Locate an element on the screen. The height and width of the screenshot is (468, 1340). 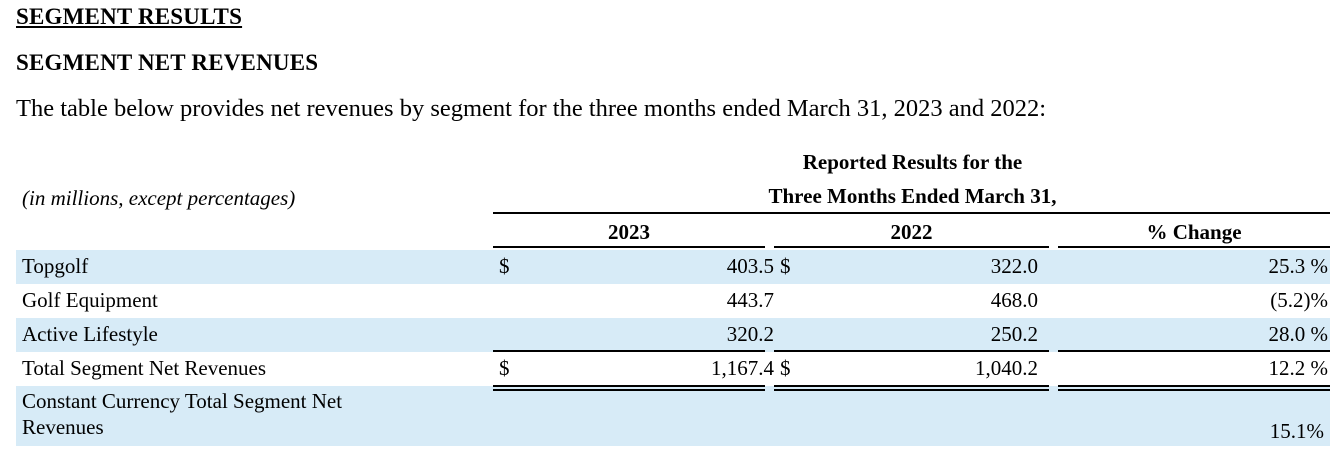
column-rule-change is located at coordinates (1194, 247).